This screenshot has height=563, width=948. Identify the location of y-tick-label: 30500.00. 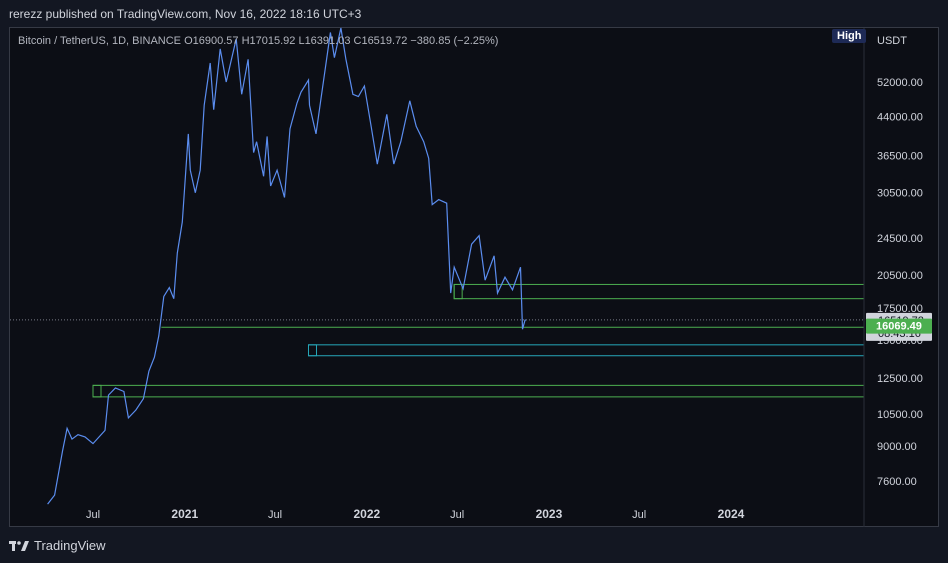
(900, 194).